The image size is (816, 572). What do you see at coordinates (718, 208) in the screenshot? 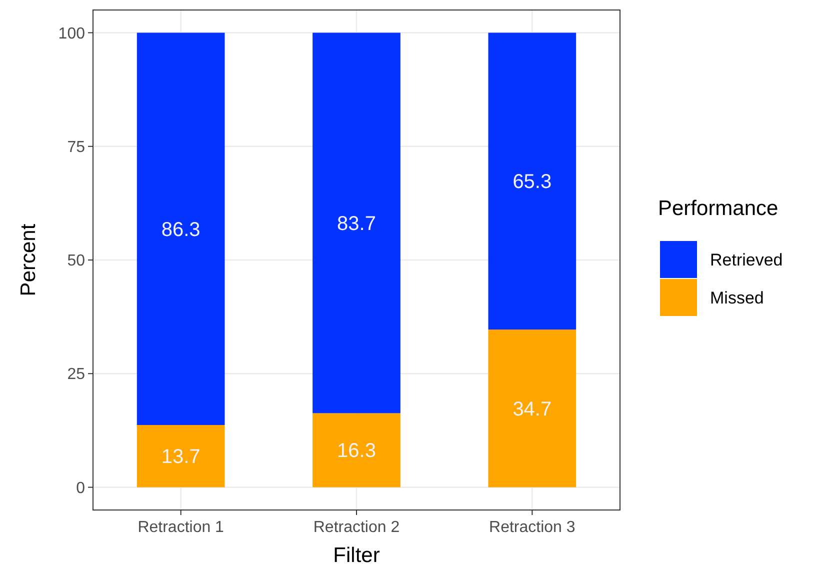
I see `legend-title: Performance` at bounding box center [718, 208].